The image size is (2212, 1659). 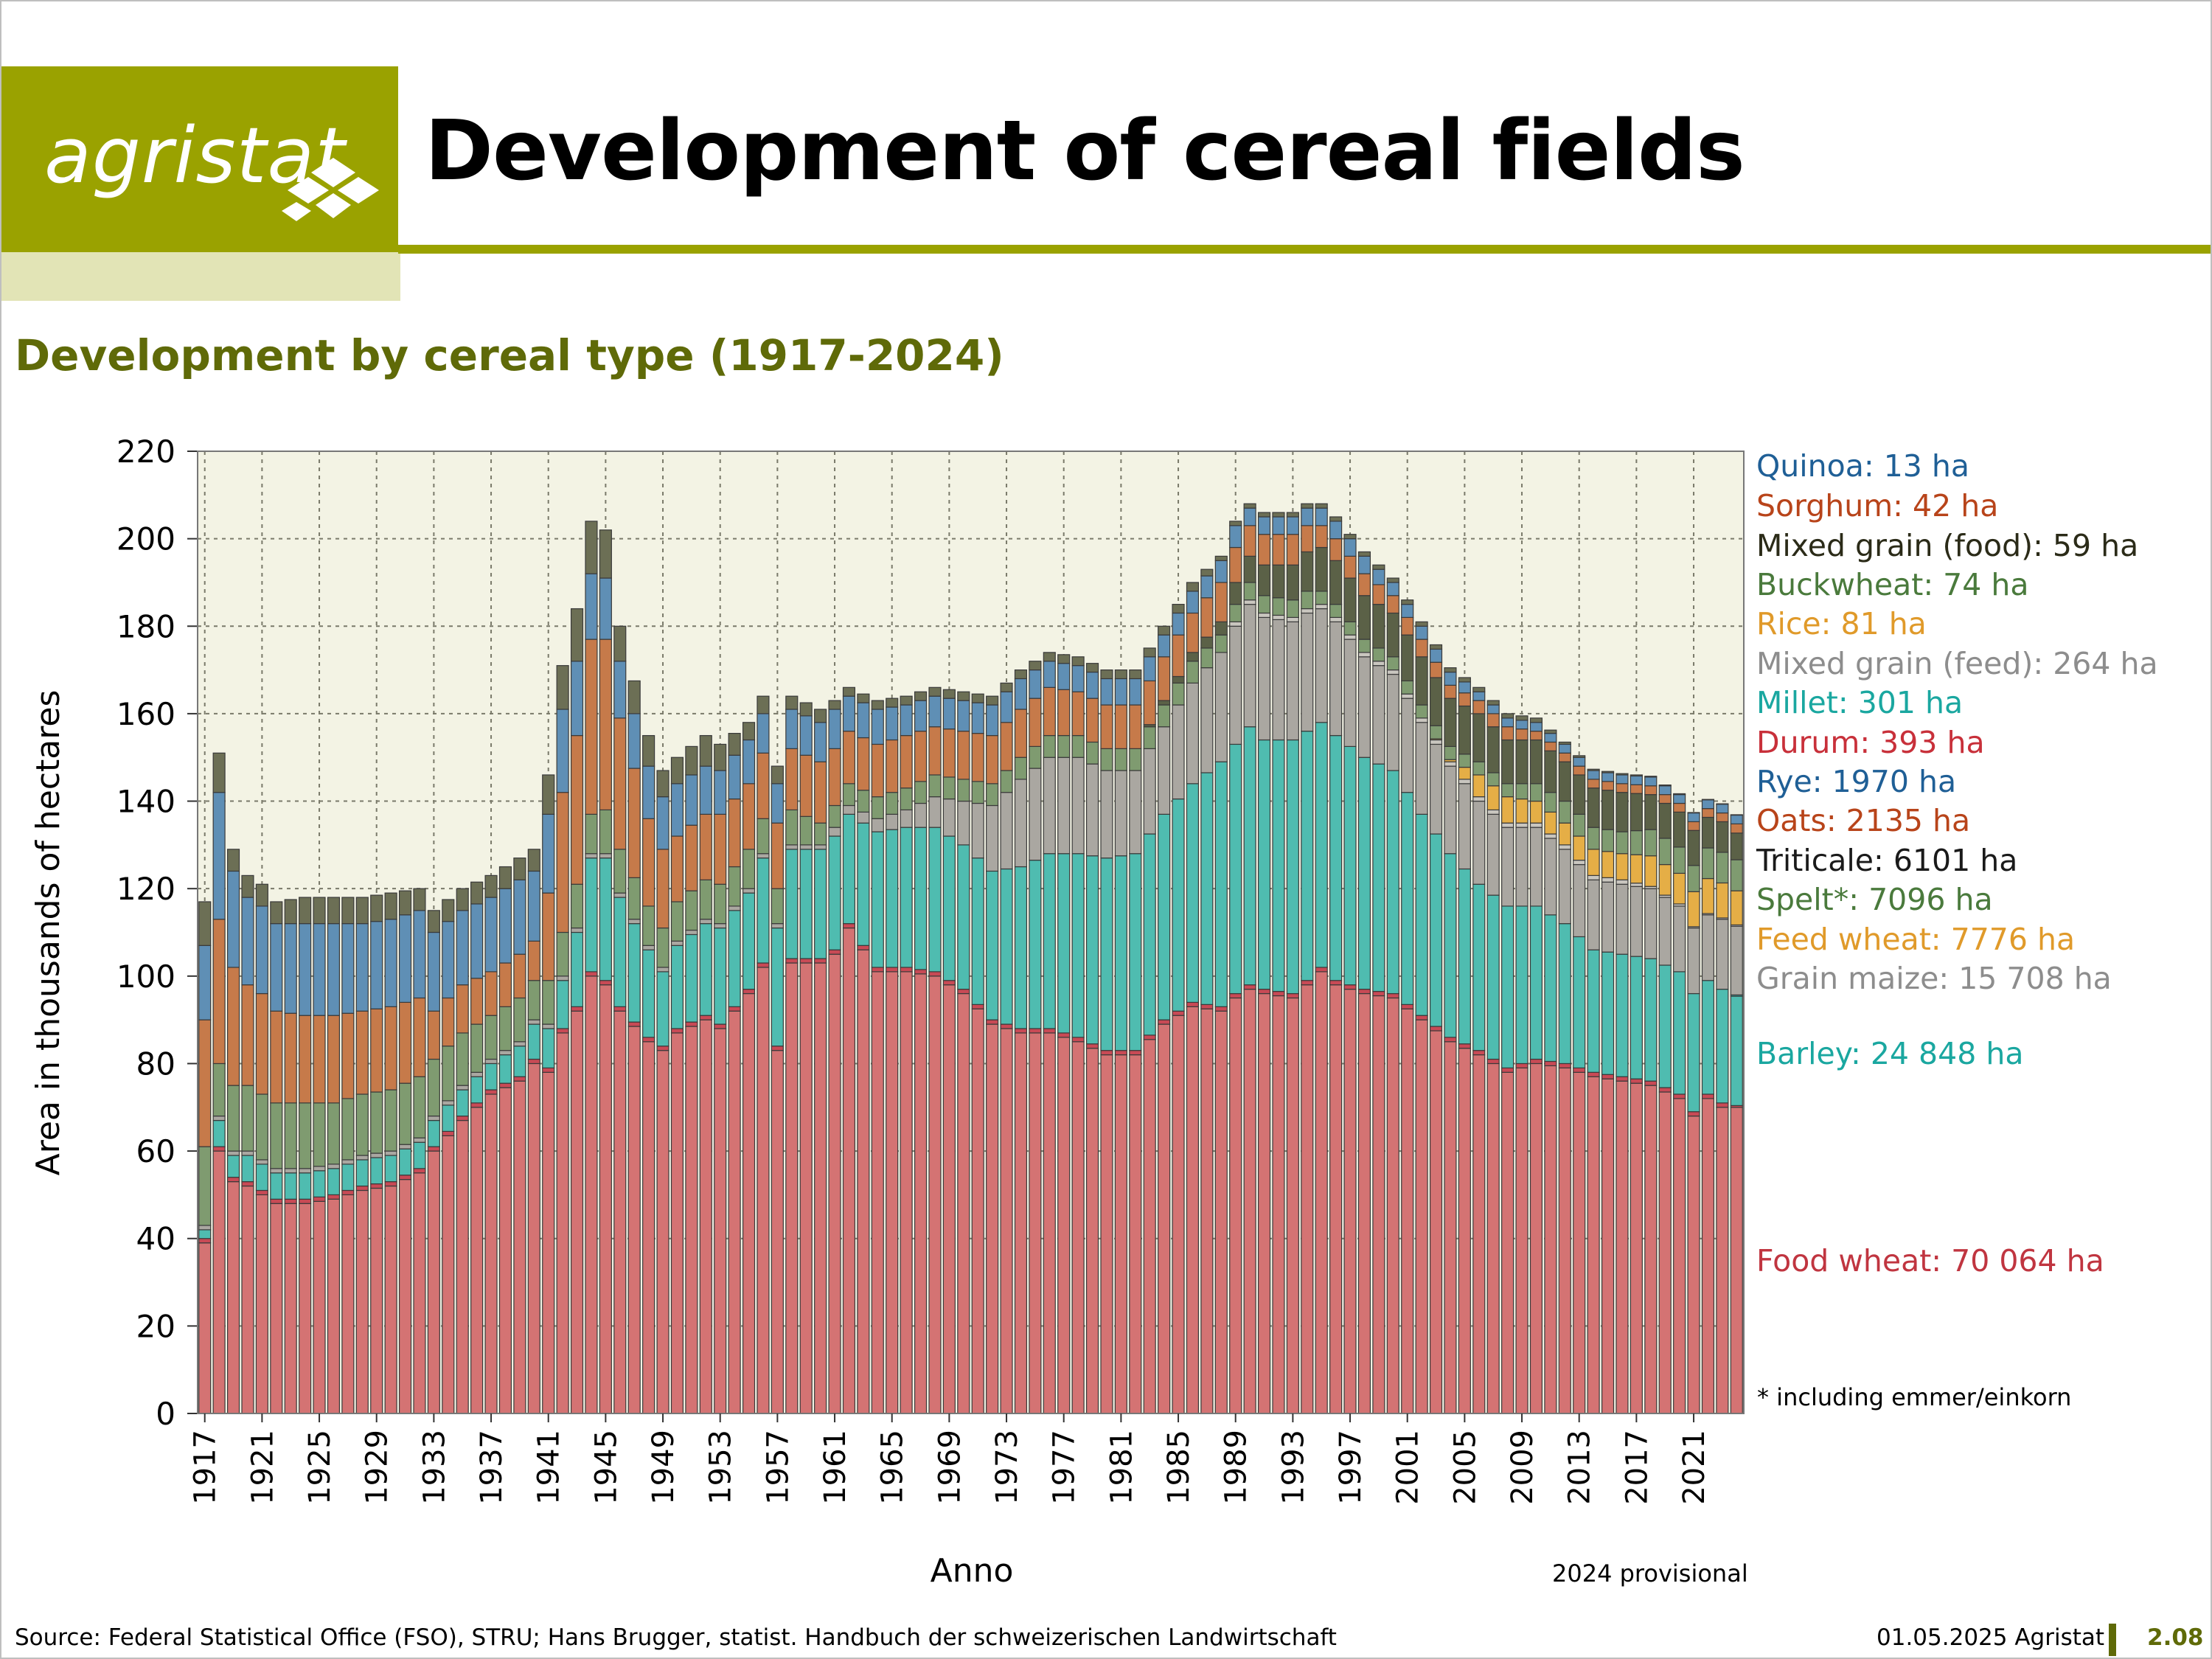 What do you see at coordinates (1863, 466) in the screenshot?
I see `legend-item: Quinoa: 13 ha` at bounding box center [1863, 466].